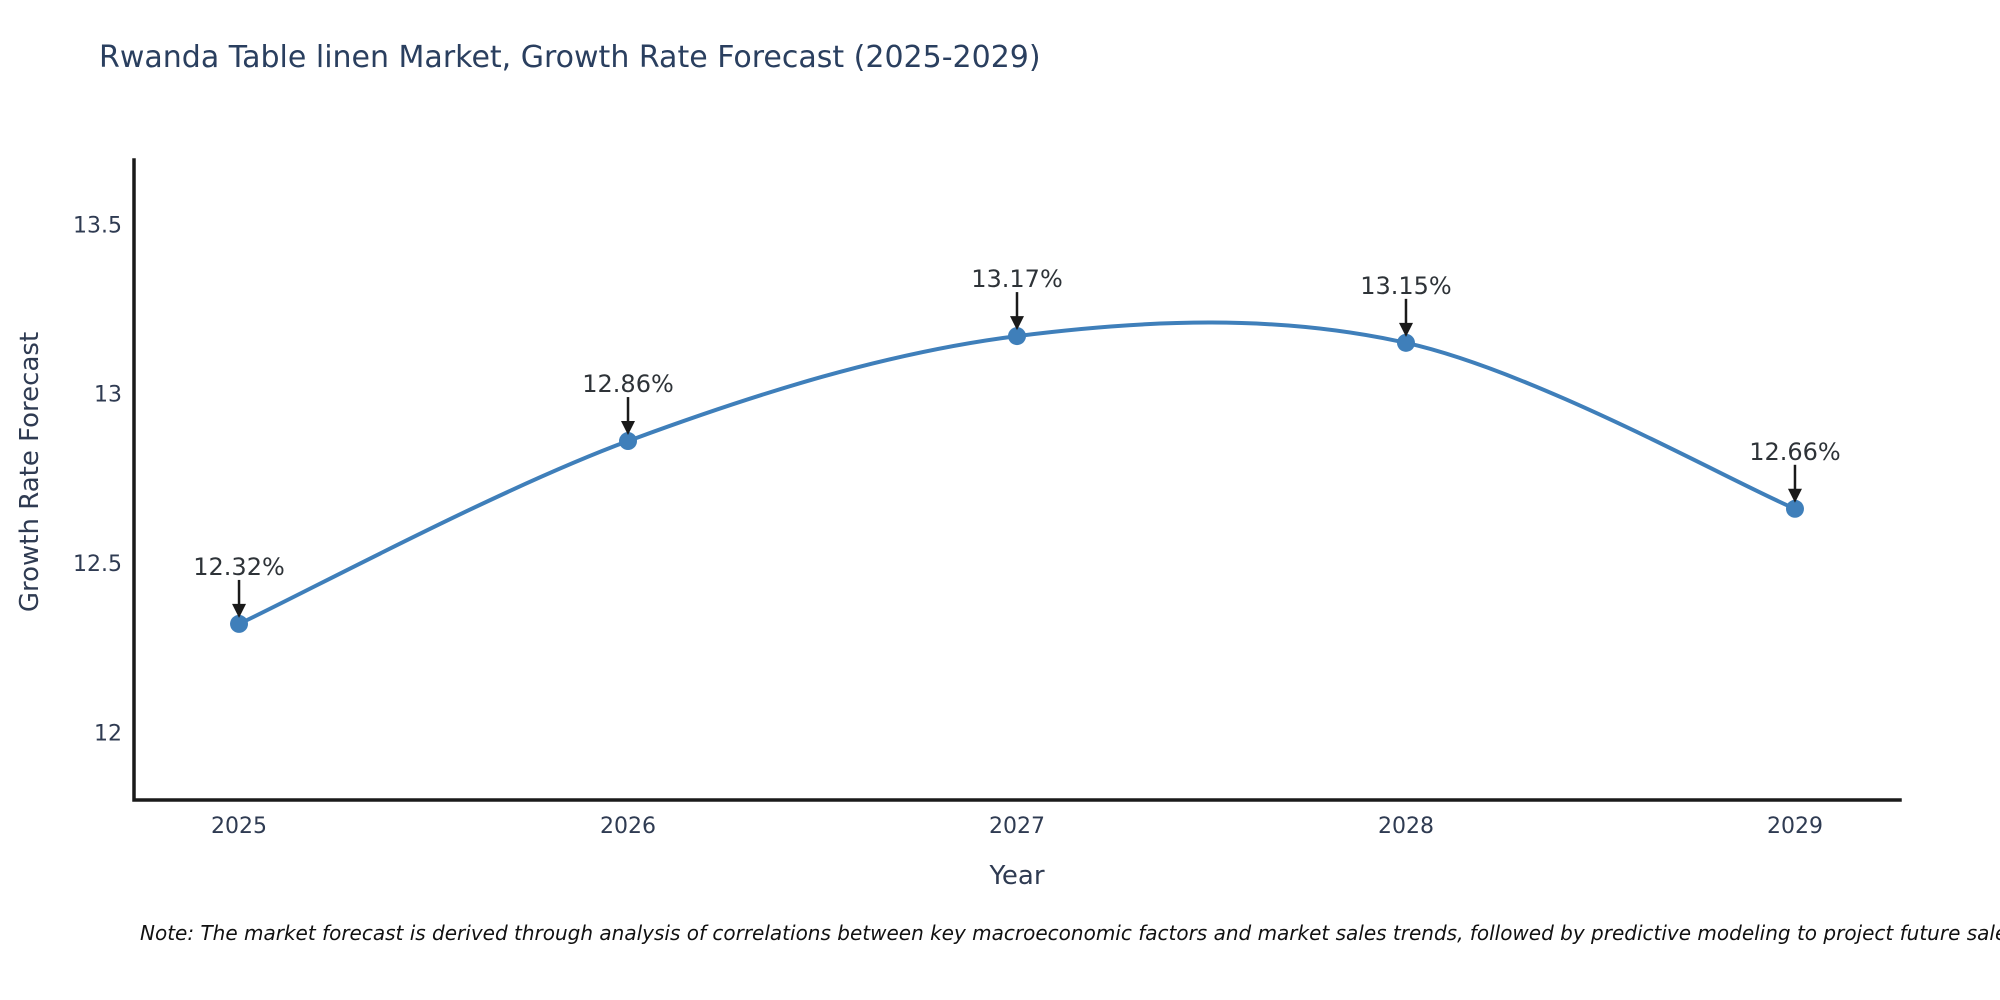 Image resolution: width=2000 pixels, height=1000 pixels. What do you see at coordinates (1795, 452) in the screenshot?
I see `data-point-label: 12.66%` at bounding box center [1795, 452].